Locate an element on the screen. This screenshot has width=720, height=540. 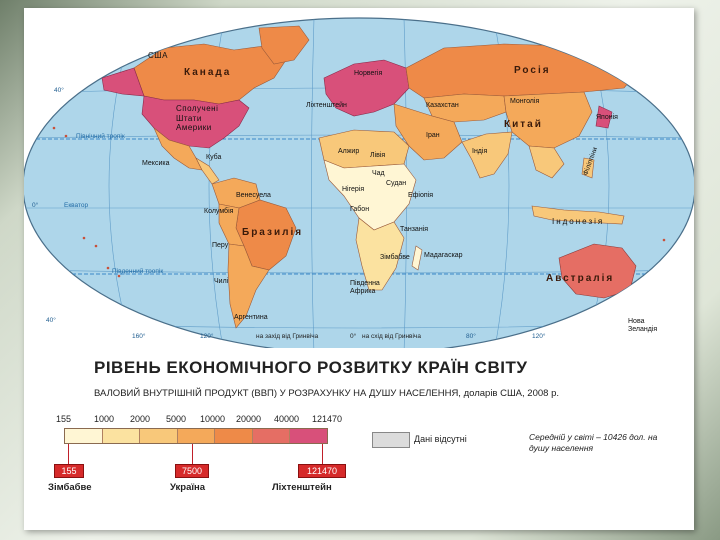
label-new-zealand: Нова Зеландія is located at coordinates (643, 326).